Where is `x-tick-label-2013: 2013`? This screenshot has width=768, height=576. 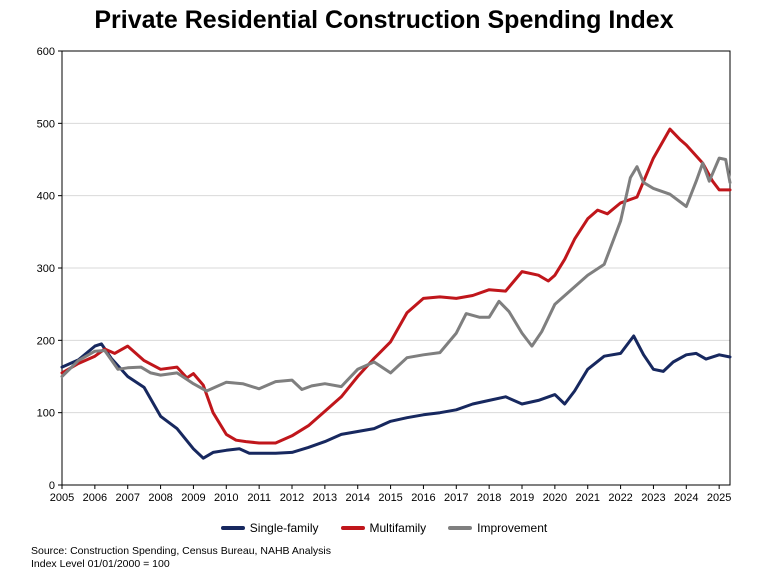
x-tick-label-2013: 2013 is located at coordinates (325, 498).